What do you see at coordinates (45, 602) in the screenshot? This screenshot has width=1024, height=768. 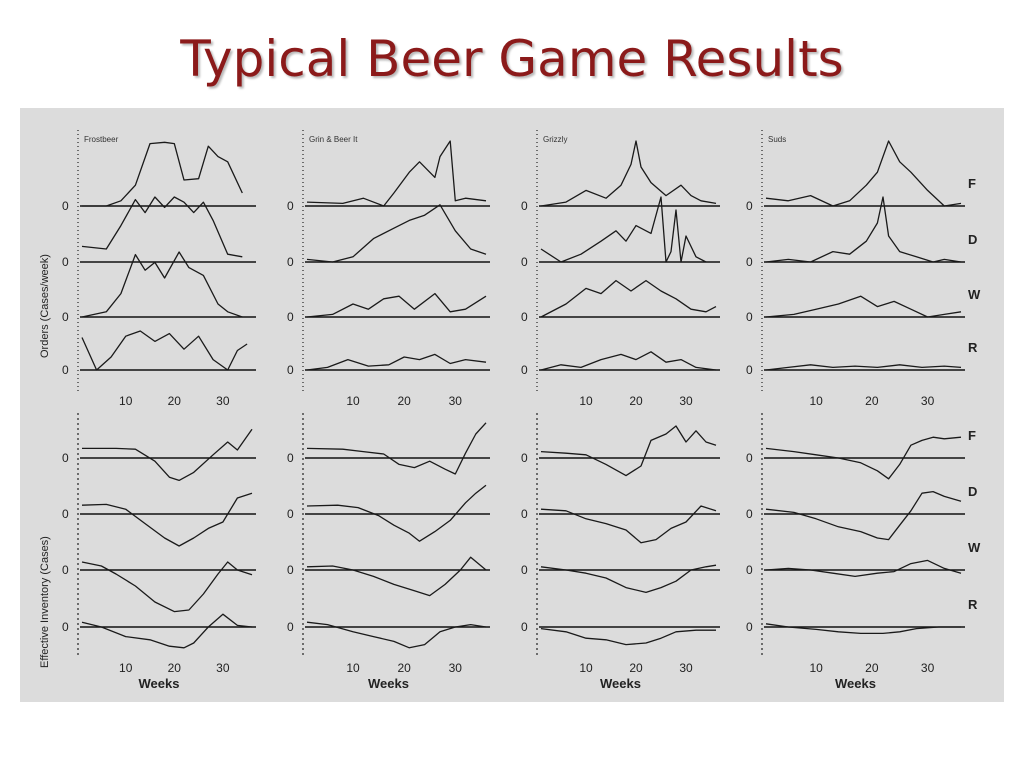 I see `inventory-axis-label: Effective Inventory (Cases)` at bounding box center [45, 602].